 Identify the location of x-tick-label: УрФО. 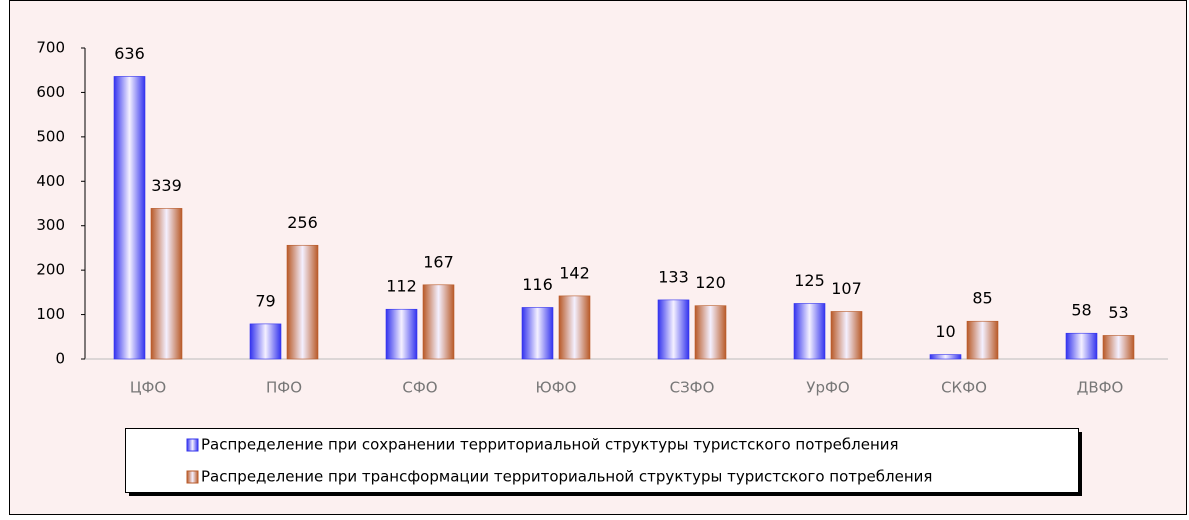
(827, 388).